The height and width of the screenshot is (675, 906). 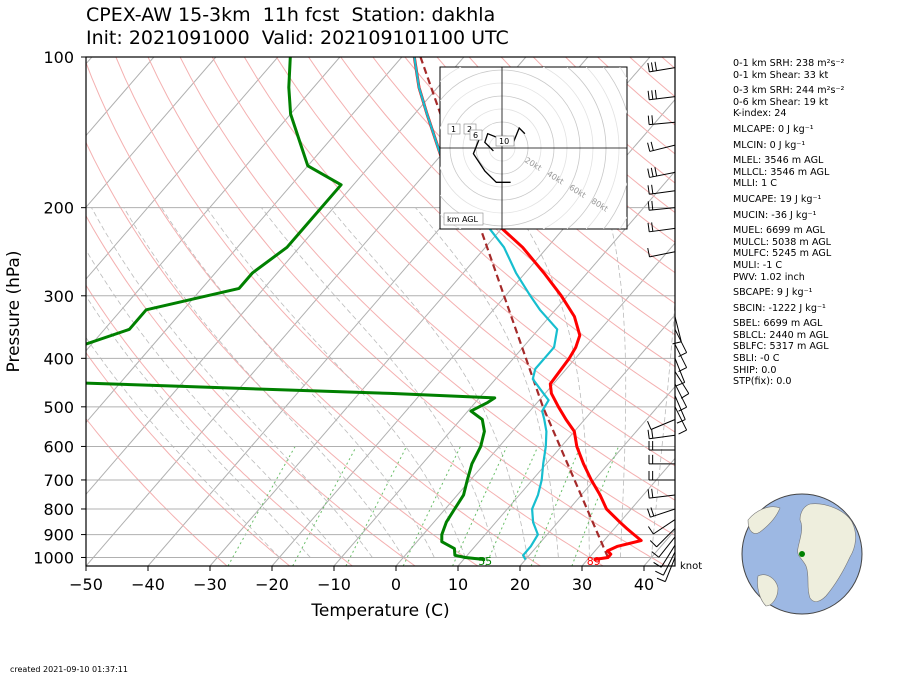 I want to click on y-tick-label: 400, so click(x=58, y=358).